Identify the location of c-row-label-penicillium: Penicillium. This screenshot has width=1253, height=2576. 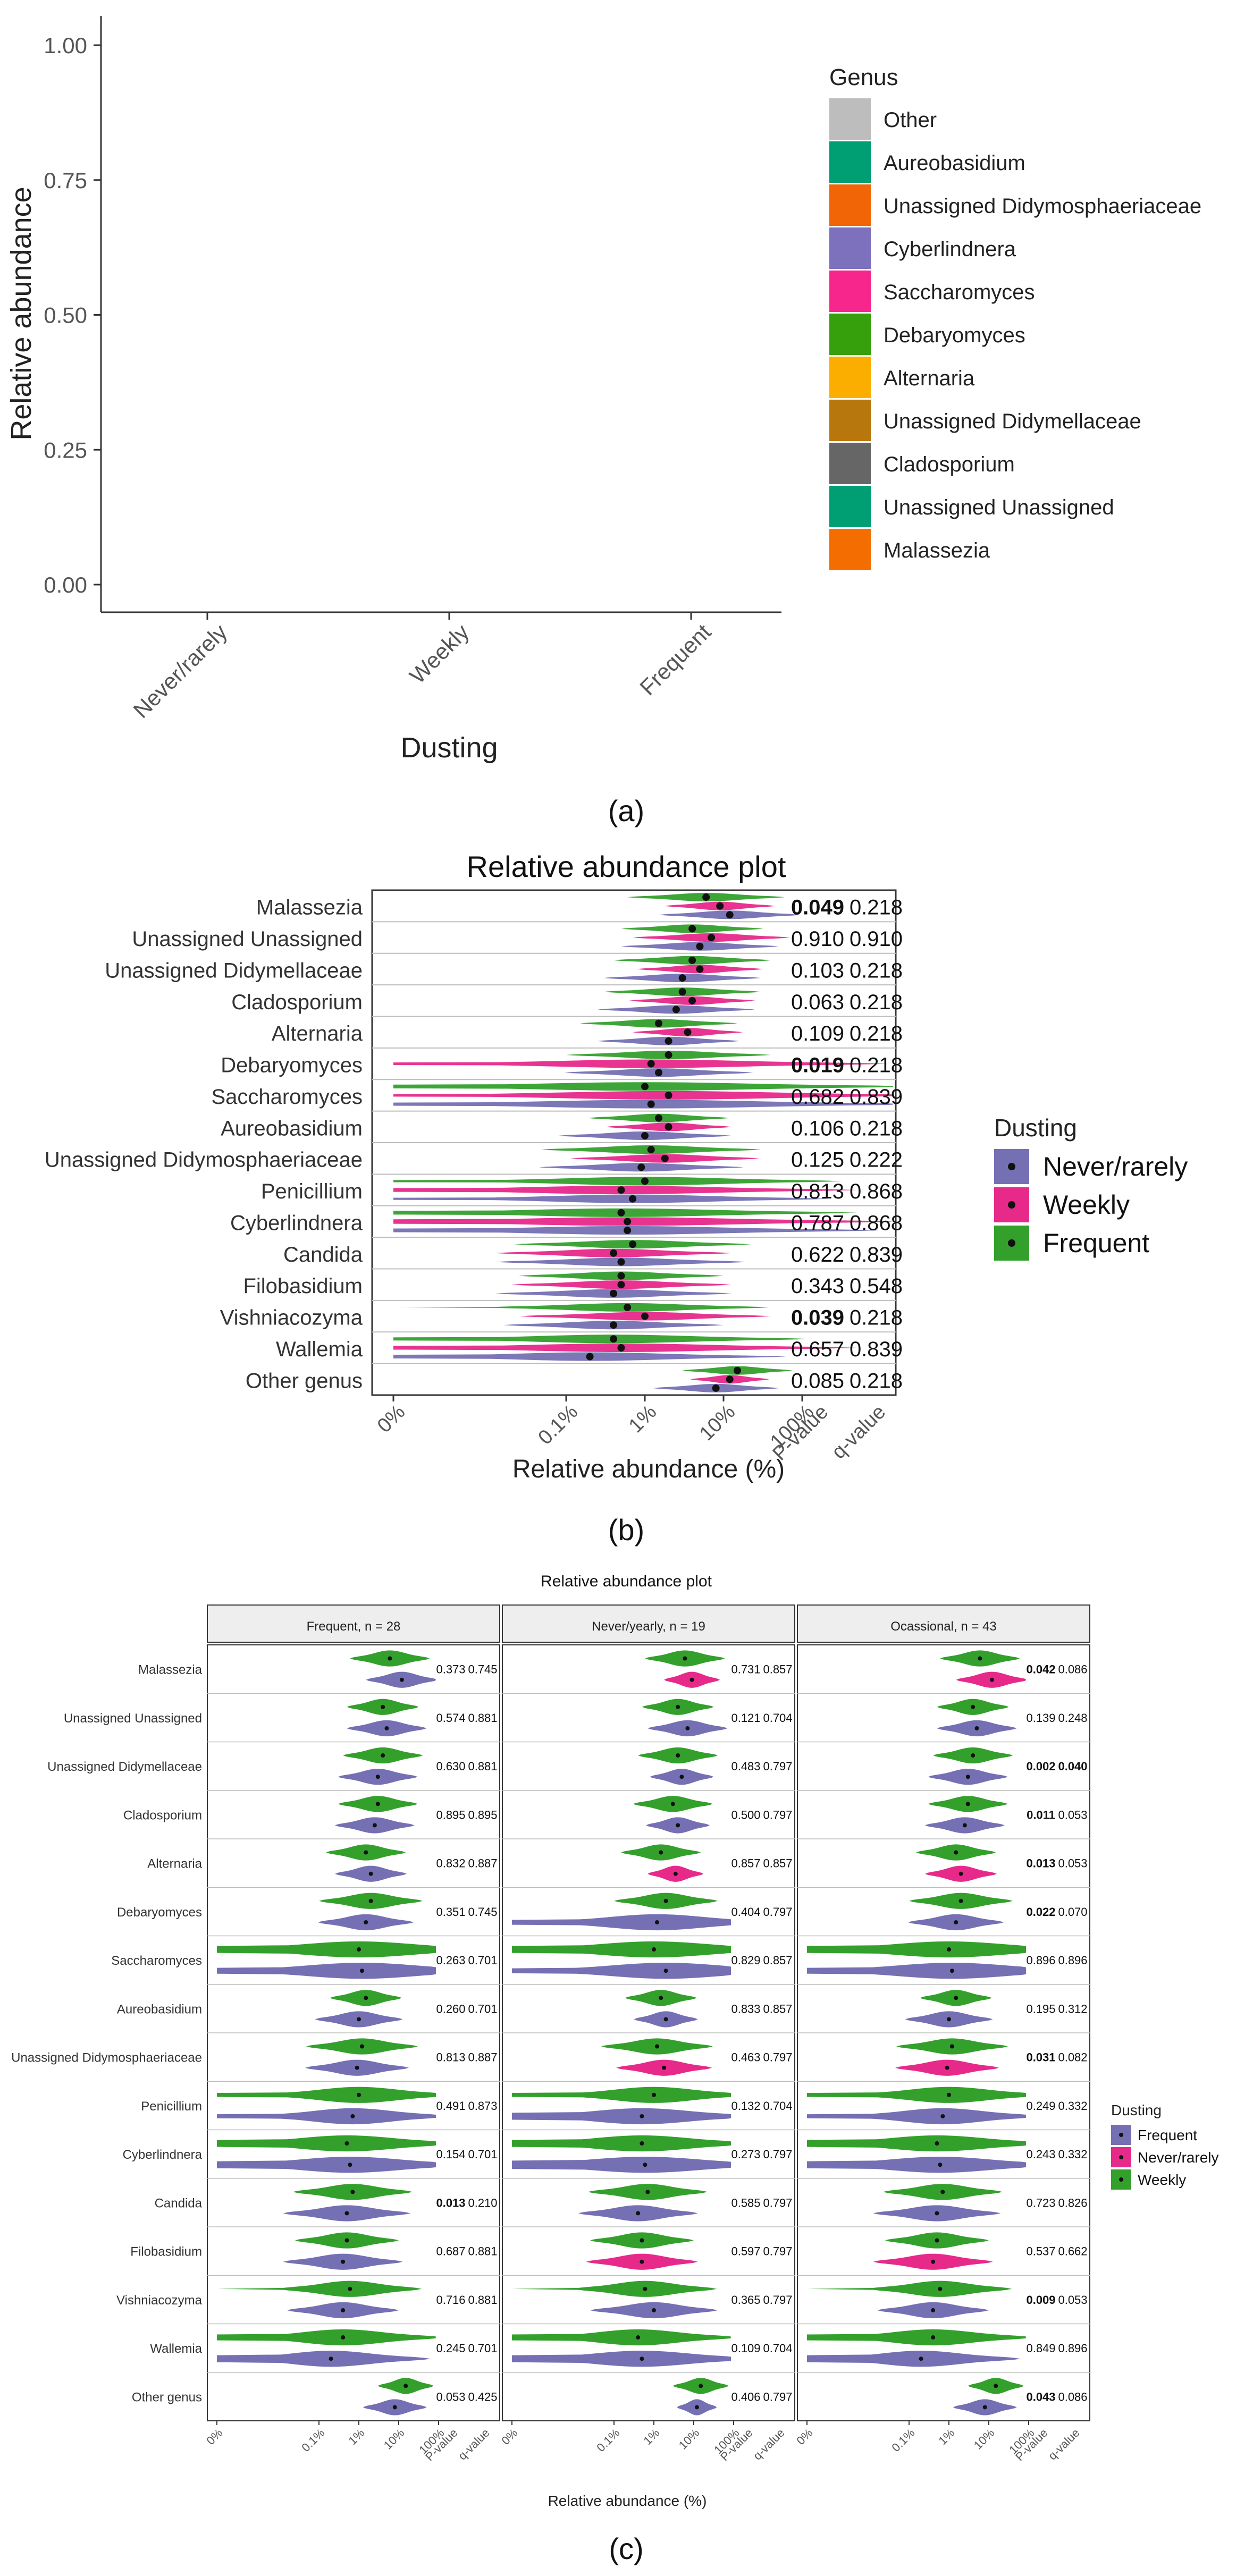
(171, 2106).